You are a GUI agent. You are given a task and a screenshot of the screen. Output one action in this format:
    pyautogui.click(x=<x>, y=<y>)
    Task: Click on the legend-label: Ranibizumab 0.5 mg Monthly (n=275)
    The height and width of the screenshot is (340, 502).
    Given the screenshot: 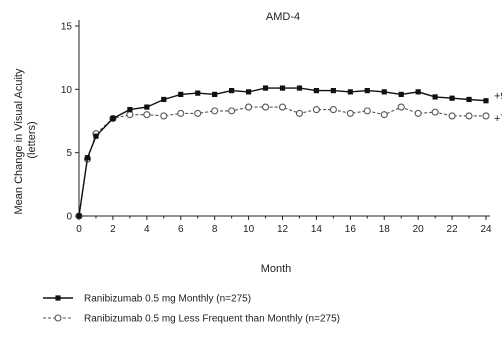 What is the action you would take?
    pyautogui.click(x=167, y=299)
    